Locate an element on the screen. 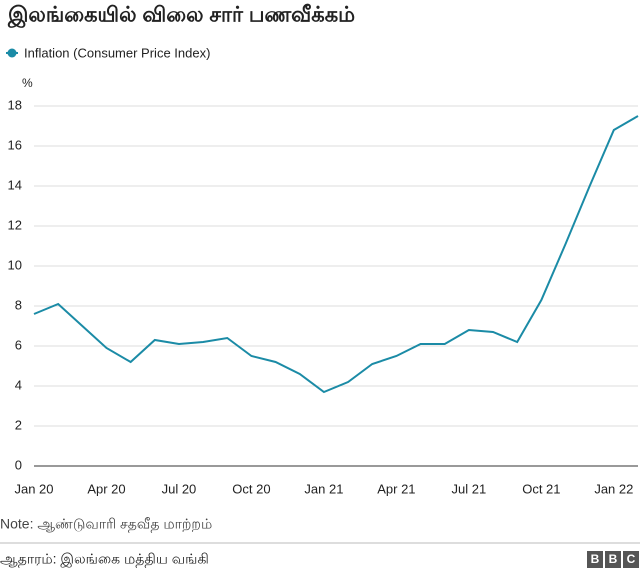 The image size is (640, 572). logo-letter: C is located at coordinates (631, 559).